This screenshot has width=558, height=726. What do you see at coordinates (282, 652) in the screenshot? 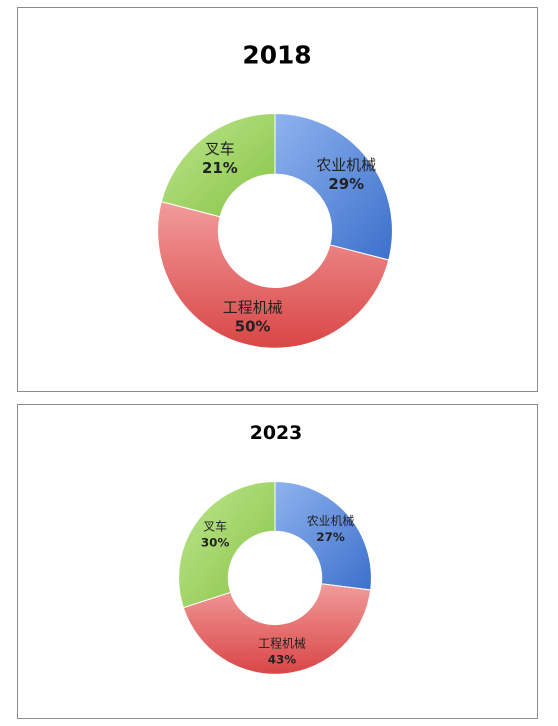
I see `slice-label-1: 工程机械 43%` at bounding box center [282, 652].